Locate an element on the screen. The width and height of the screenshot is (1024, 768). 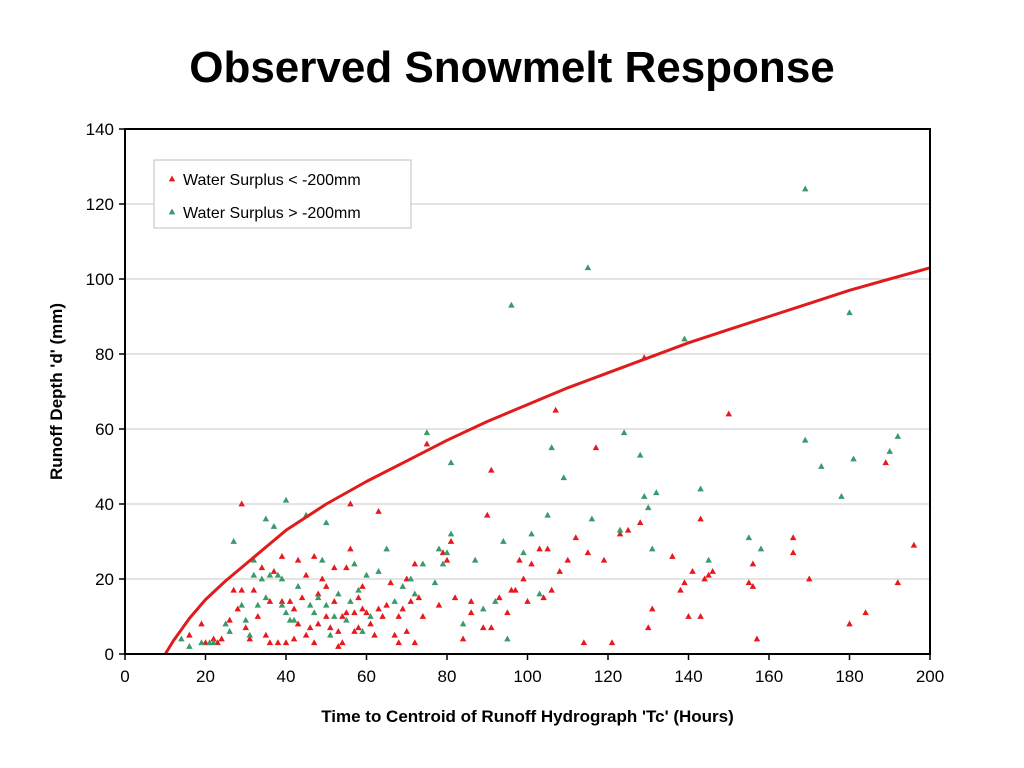
x-tick-label: 140 is located at coordinates (688, 676).